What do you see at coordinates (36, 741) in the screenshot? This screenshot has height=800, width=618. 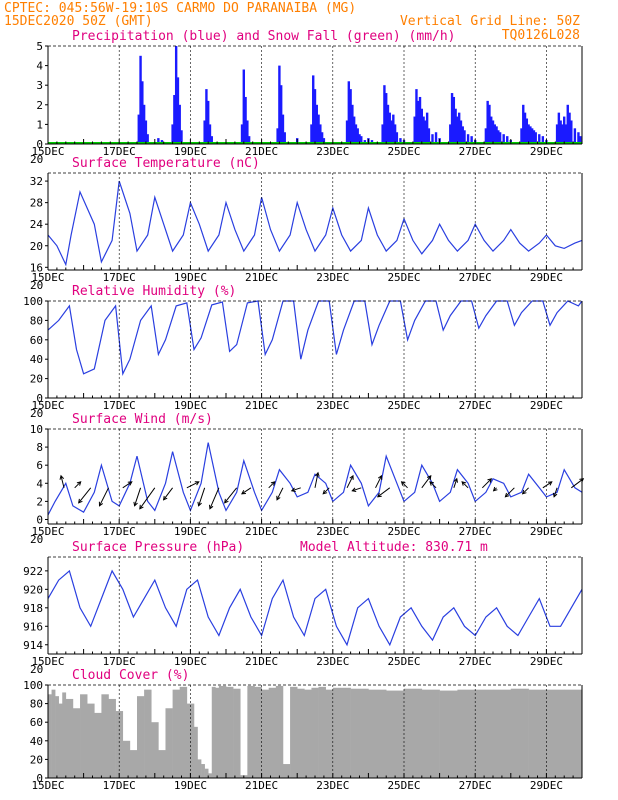 I see `y-tick-label: 40` at bounding box center [36, 741].